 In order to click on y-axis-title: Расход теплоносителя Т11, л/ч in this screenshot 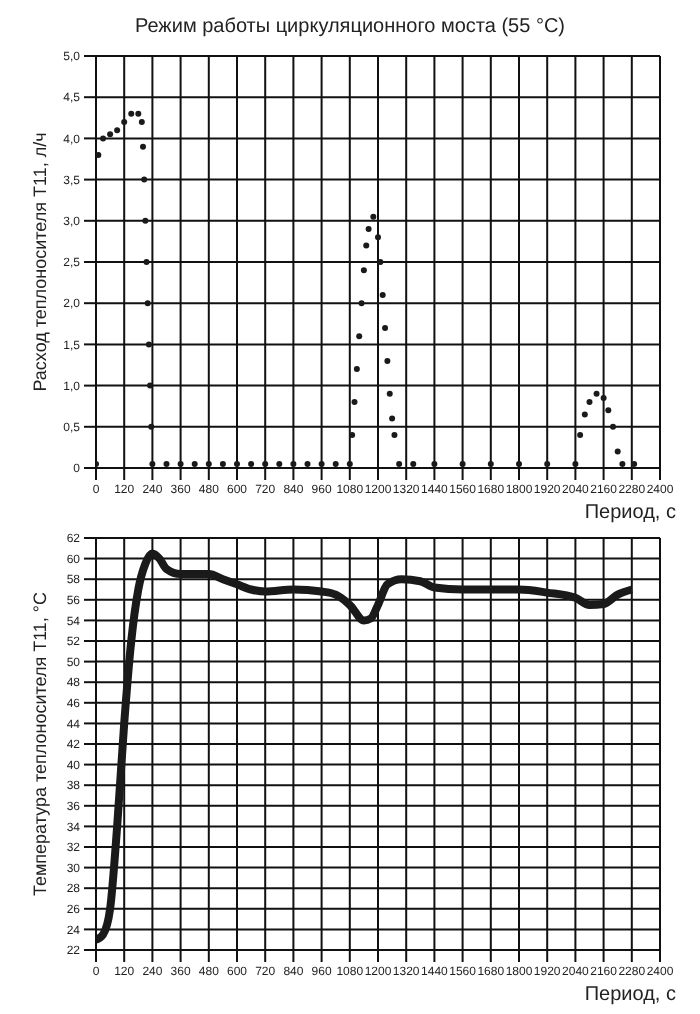, I will do `click(40, 261)`.